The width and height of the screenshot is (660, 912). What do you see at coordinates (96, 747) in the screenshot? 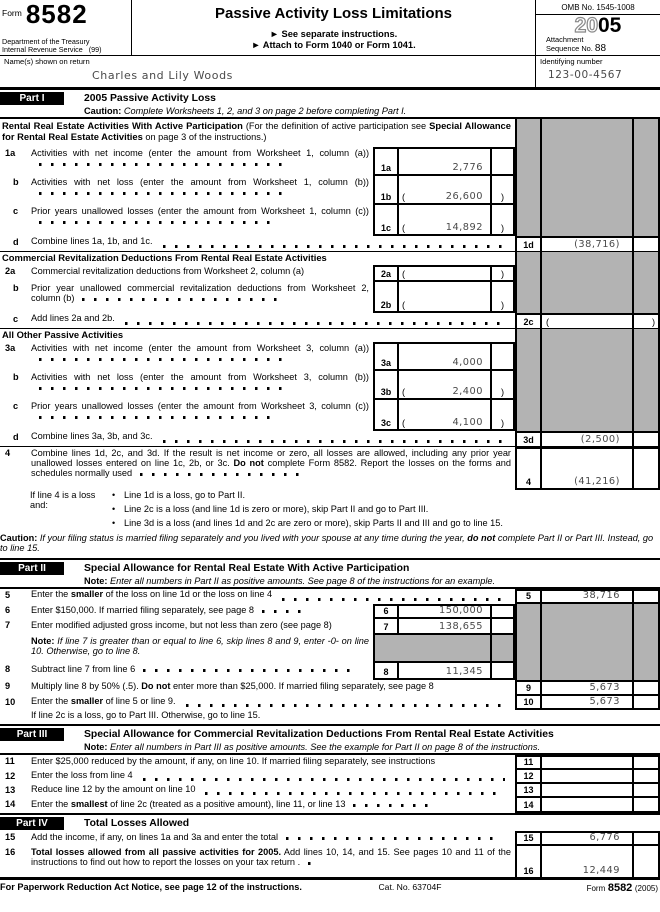
I see `part3-note-word: Note:` at bounding box center [96, 747].